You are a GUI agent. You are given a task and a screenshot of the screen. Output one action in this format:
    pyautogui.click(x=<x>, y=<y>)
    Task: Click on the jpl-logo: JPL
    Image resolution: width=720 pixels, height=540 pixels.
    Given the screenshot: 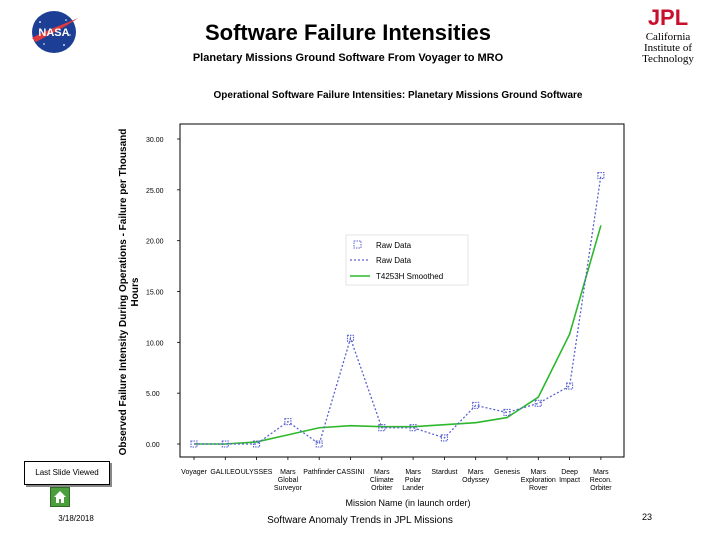 What is the action you would take?
    pyautogui.click(x=668, y=17)
    